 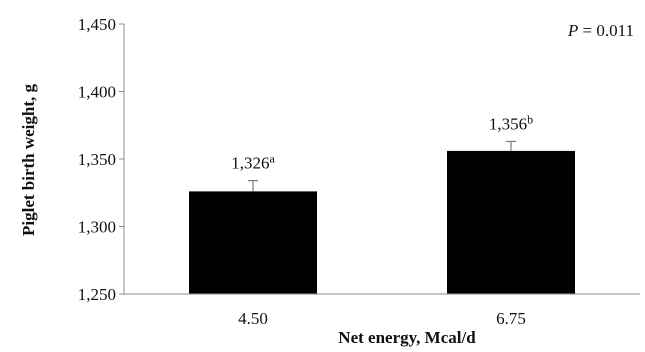 I want to click on data-label: 1,356b, so click(x=511, y=122).